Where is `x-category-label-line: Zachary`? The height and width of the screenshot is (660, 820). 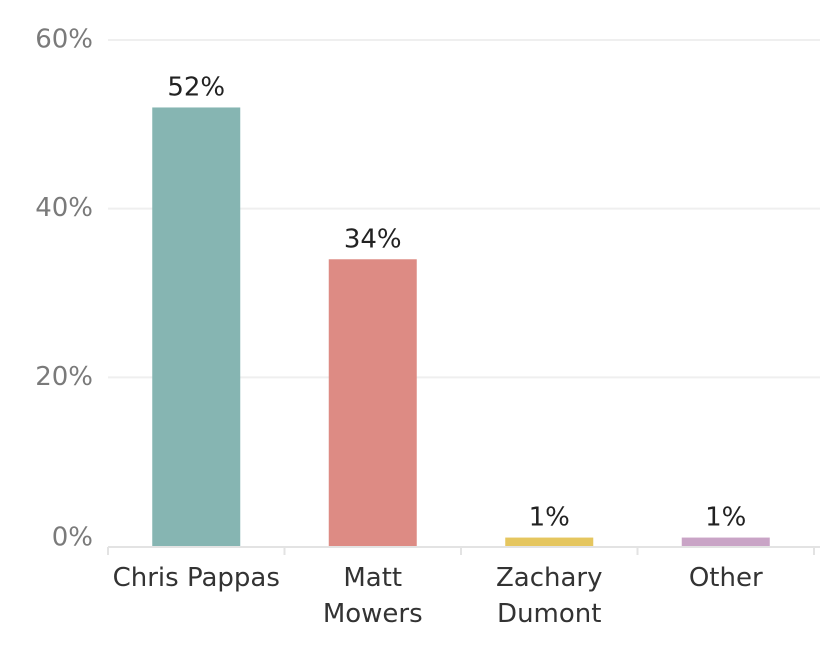 x-category-label-line: Zachary is located at coordinates (549, 578).